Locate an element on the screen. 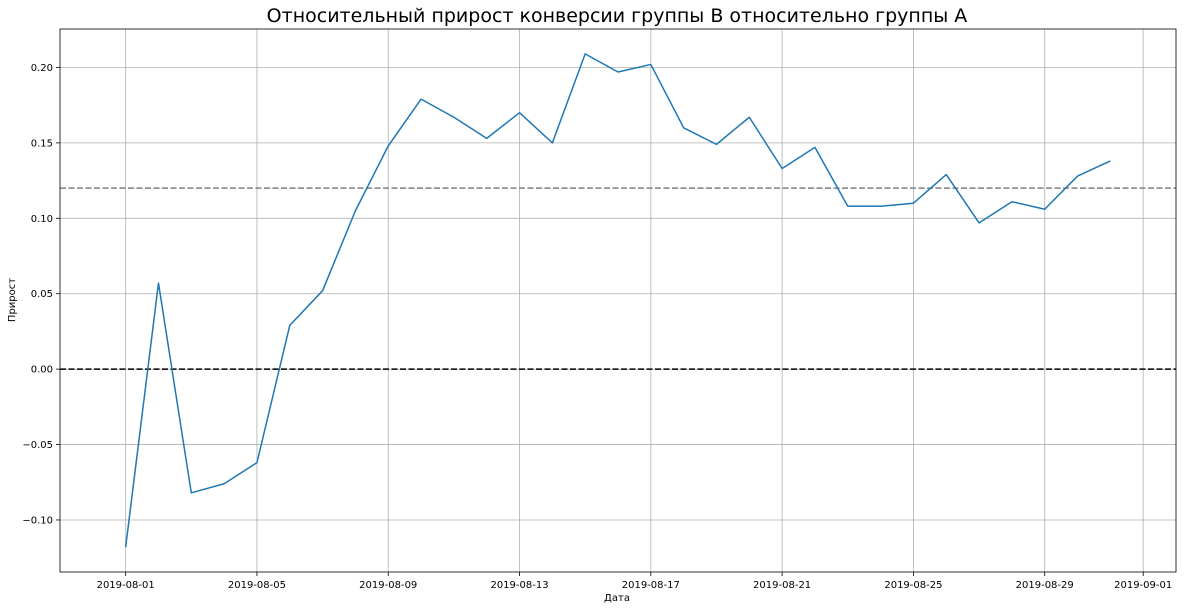 The image size is (1193, 610). y-tick-label: 0.00 is located at coordinates (42, 370).